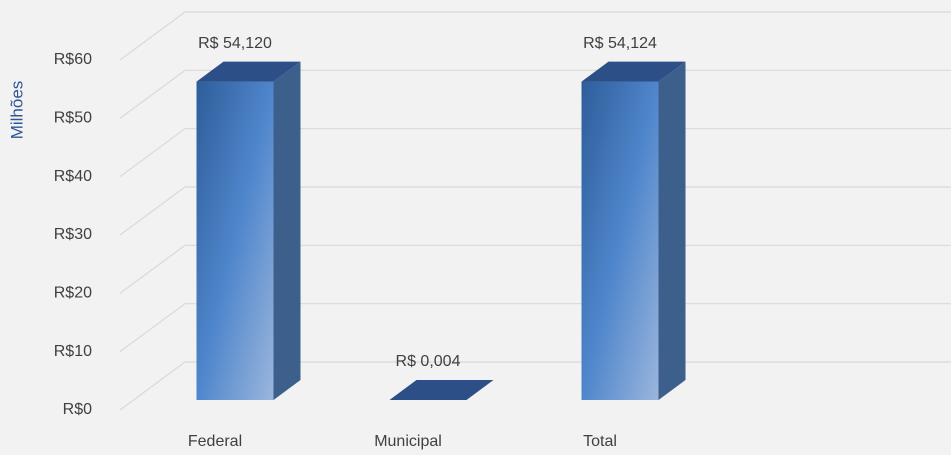 The height and width of the screenshot is (455, 951). I want to click on y-tick-label: R$40, so click(73, 176).